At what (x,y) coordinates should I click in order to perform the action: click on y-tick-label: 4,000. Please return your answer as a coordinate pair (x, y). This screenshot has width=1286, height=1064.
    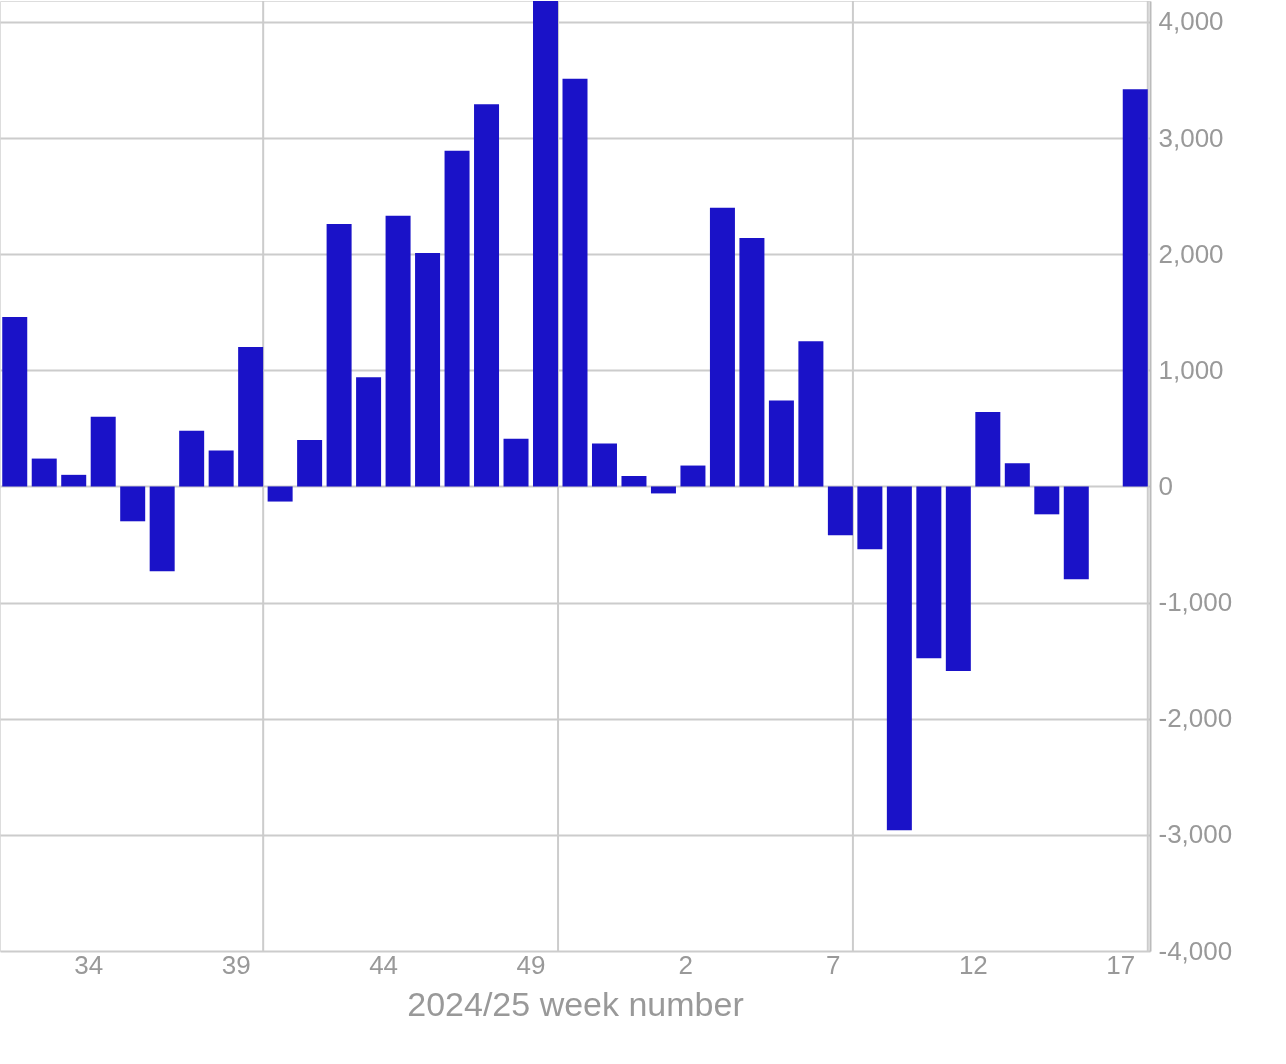
    Looking at the image, I should click on (1191, 21).